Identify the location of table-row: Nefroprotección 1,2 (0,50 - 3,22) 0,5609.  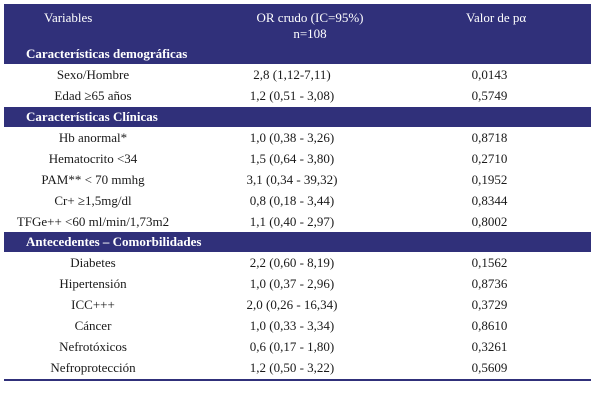
(297, 368).